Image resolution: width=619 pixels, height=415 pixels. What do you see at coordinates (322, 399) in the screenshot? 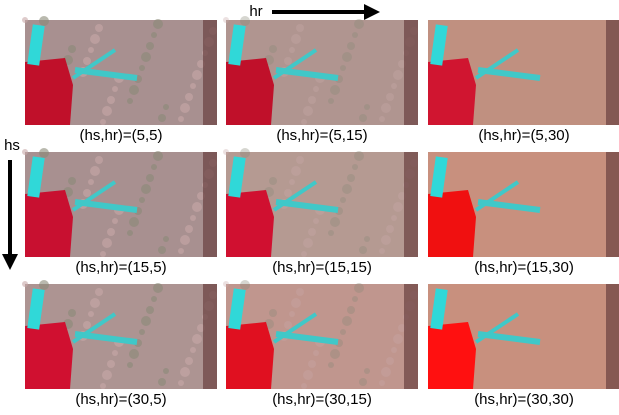
I see `caption: (hs,hr)=(30,15)` at bounding box center [322, 399].